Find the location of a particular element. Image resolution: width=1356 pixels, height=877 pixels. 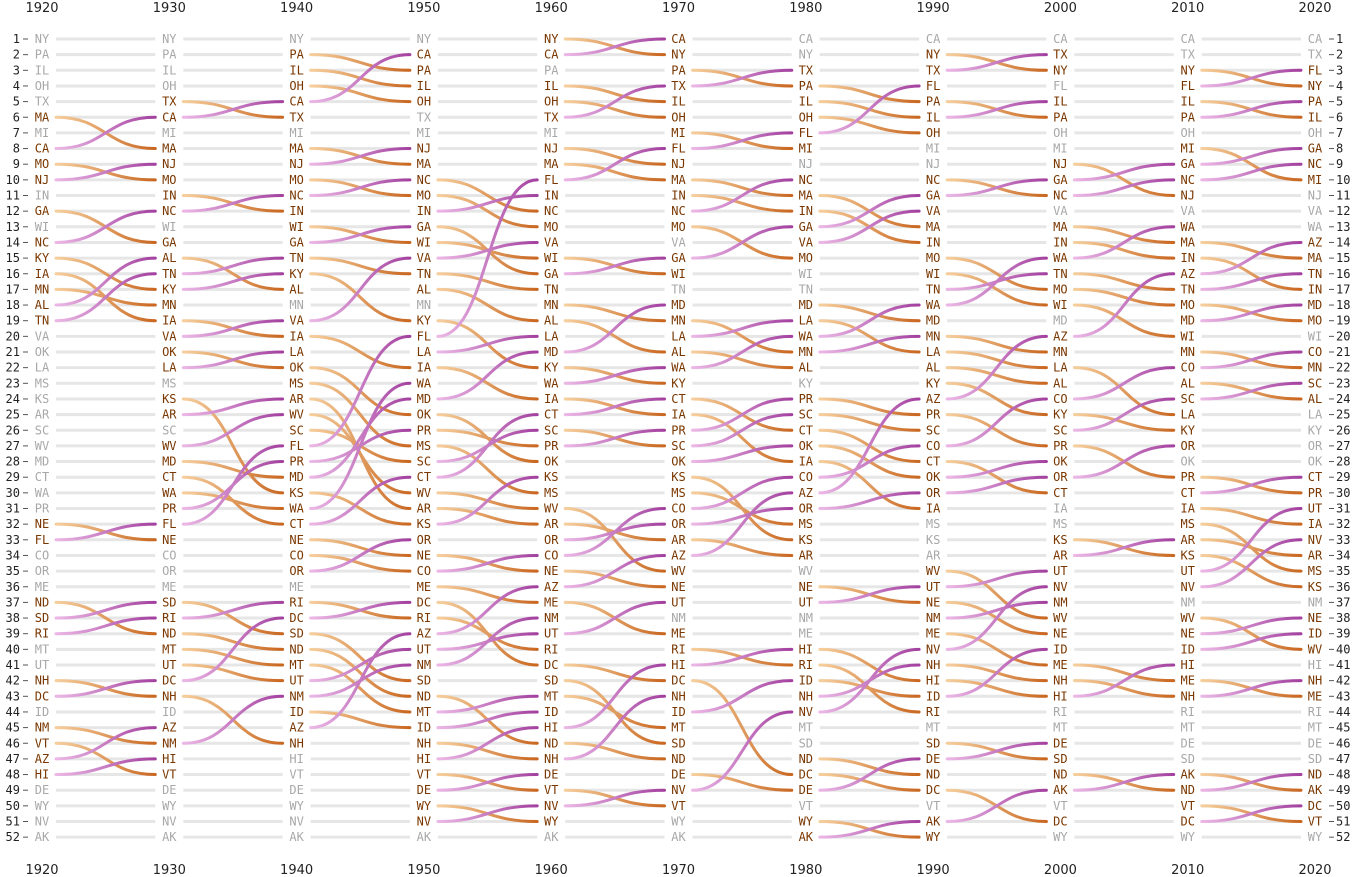

state-label-tx: TX is located at coordinates (678, 86).